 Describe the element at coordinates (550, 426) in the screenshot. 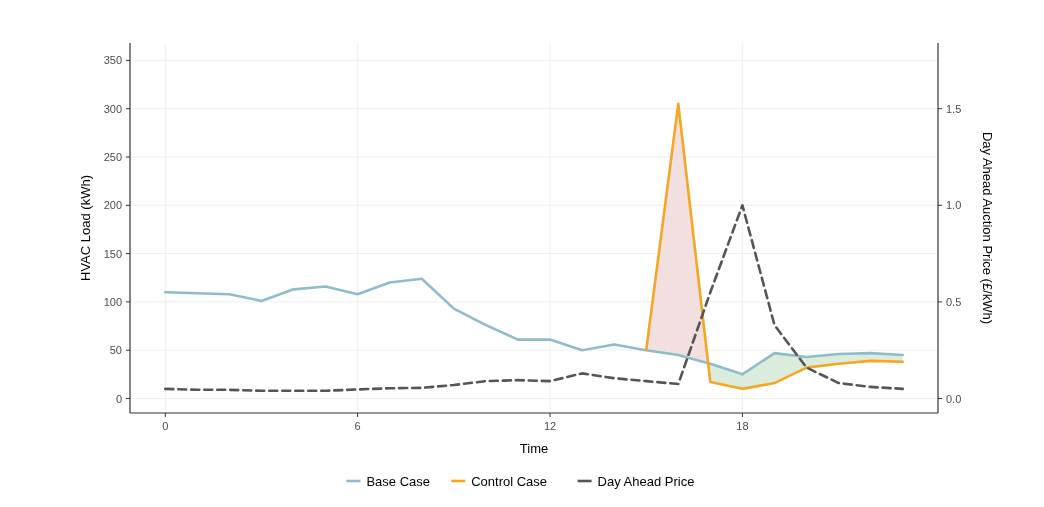

I see `x-tick-label: 12` at that location.